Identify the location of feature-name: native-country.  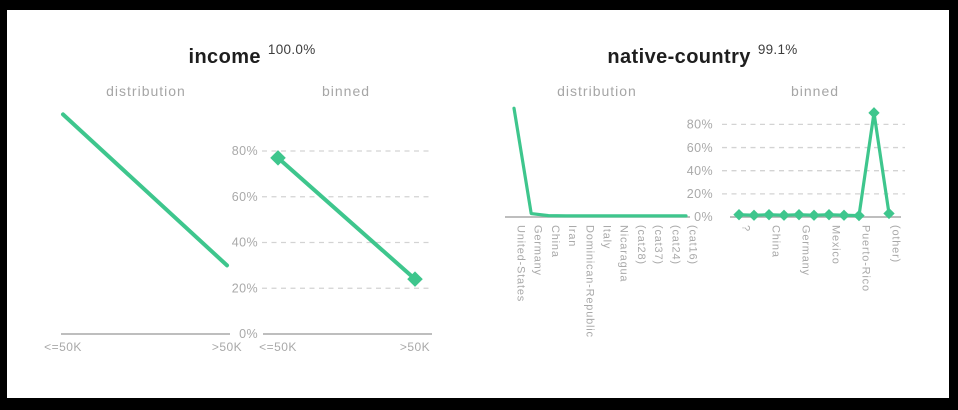
(679, 57).